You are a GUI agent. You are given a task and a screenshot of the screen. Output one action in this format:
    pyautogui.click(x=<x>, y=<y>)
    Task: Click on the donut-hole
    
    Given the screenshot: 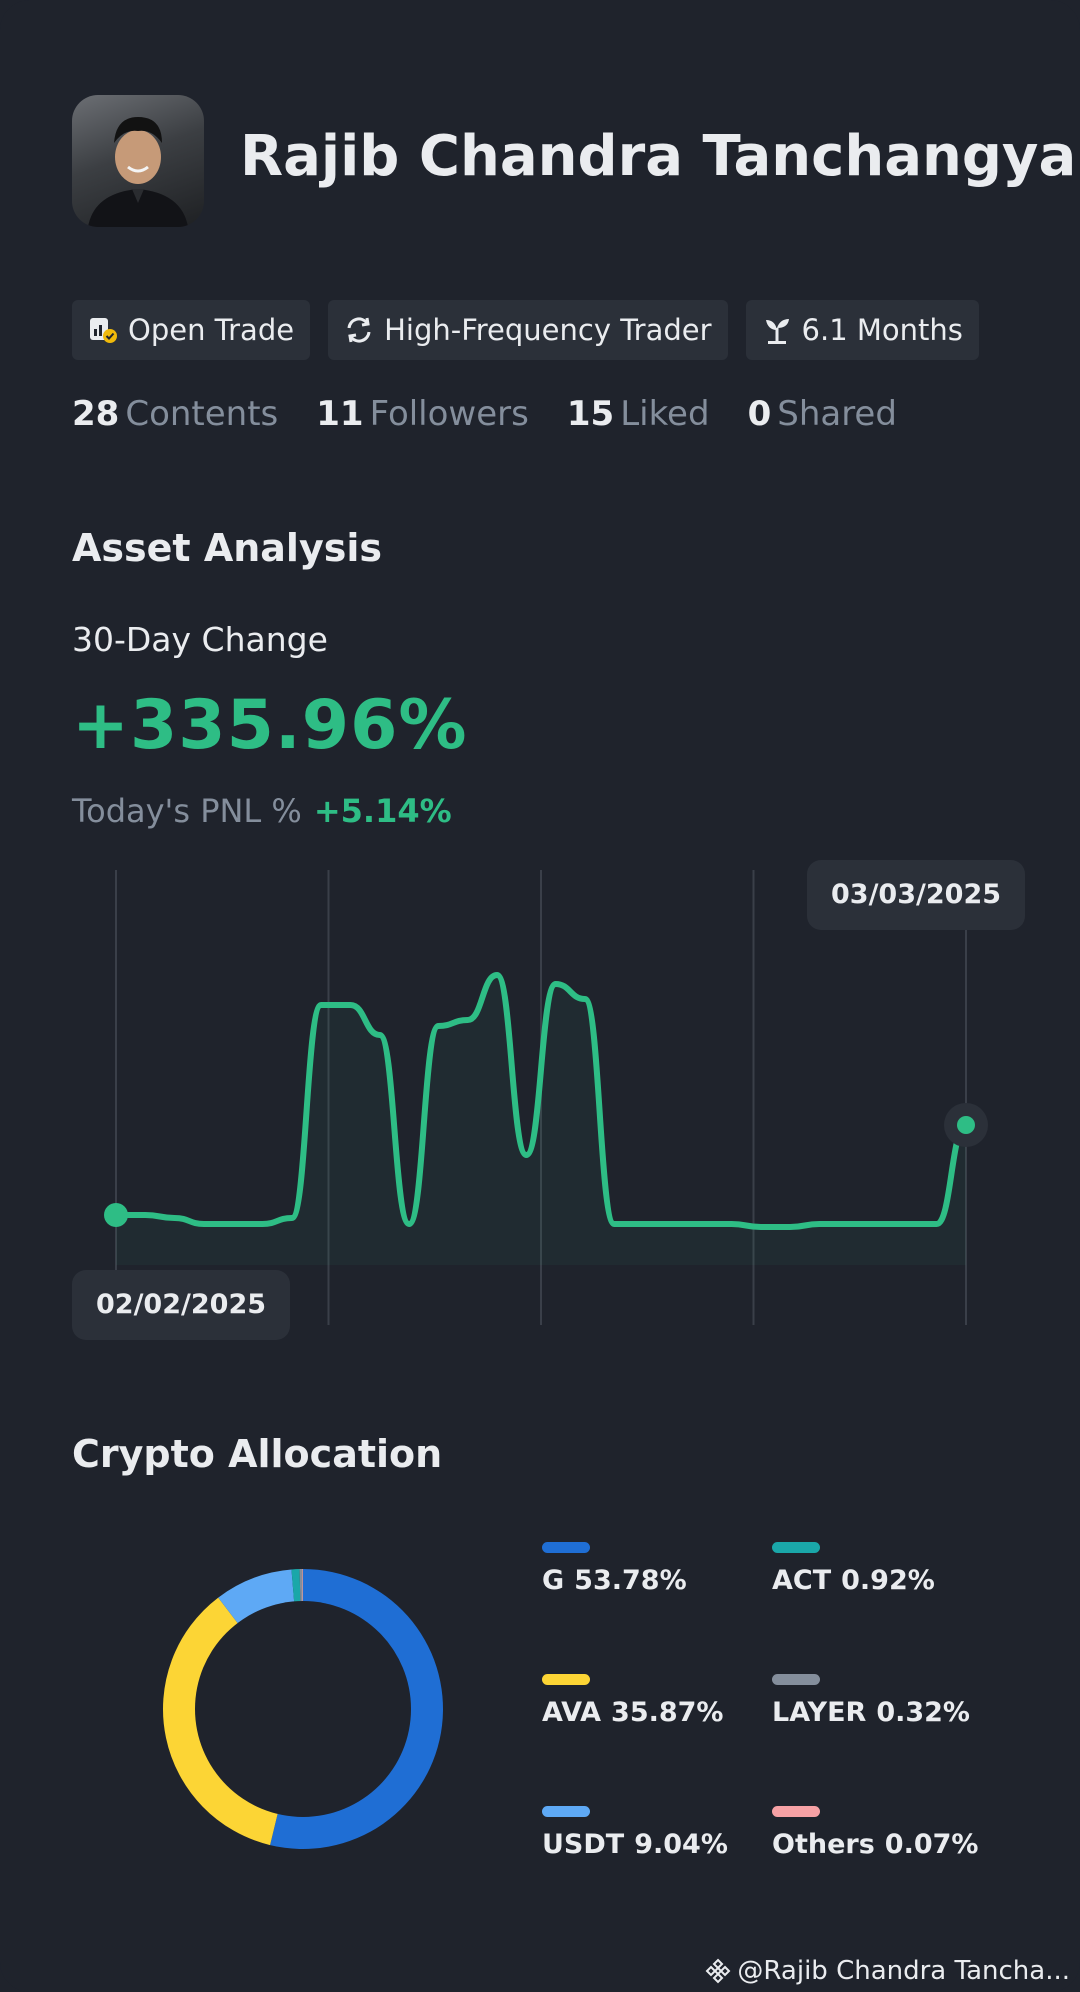 What is the action you would take?
    pyautogui.click(x=303, y=1709)
    